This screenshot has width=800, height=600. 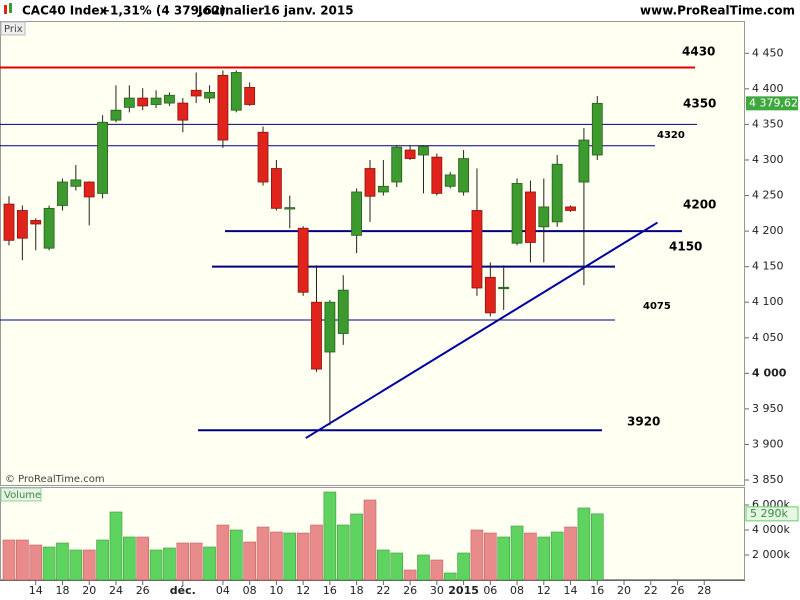 What do you see at coordinates (699, 104) in the screenshot?
I see `level-label: 4350` at bounding box center [699, 104].